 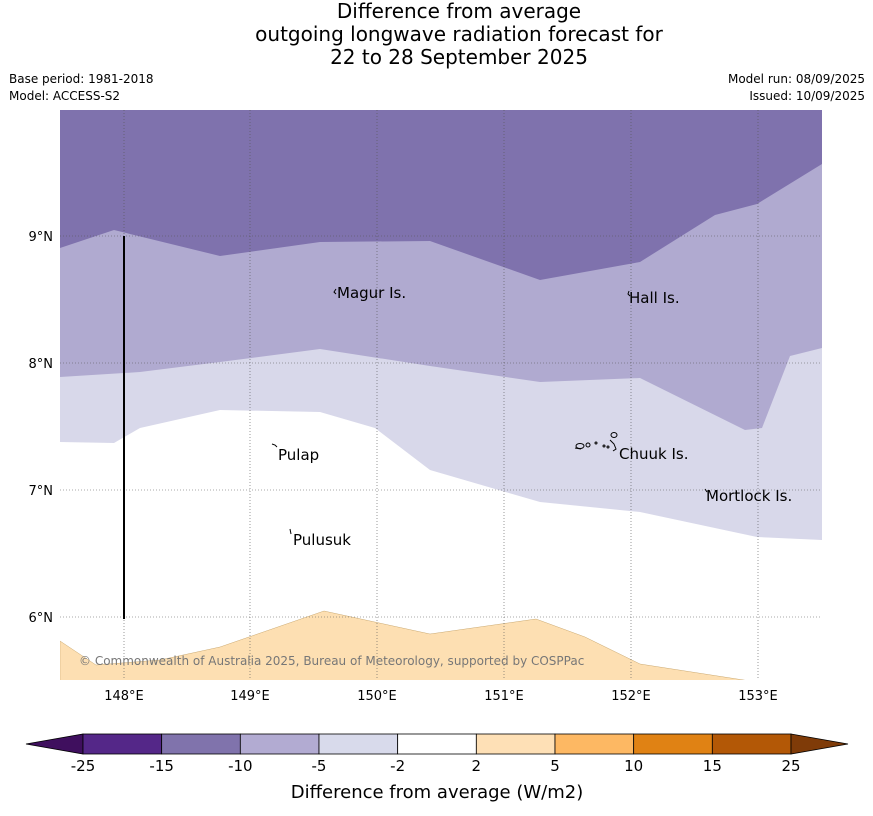 I want to click on hall-island-shape, so click(x=629, y=293).